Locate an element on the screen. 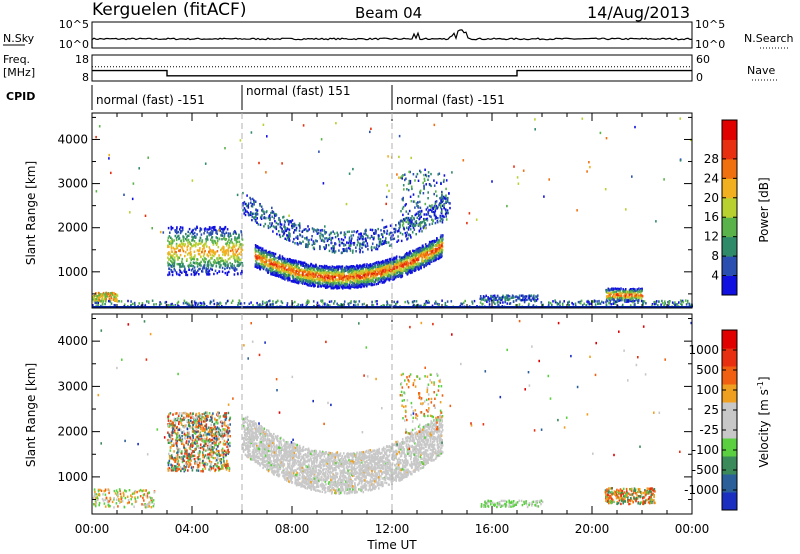 The image size is (800, 554). date-label: 14/Aug/2013 is located at coordinates (638, 12).